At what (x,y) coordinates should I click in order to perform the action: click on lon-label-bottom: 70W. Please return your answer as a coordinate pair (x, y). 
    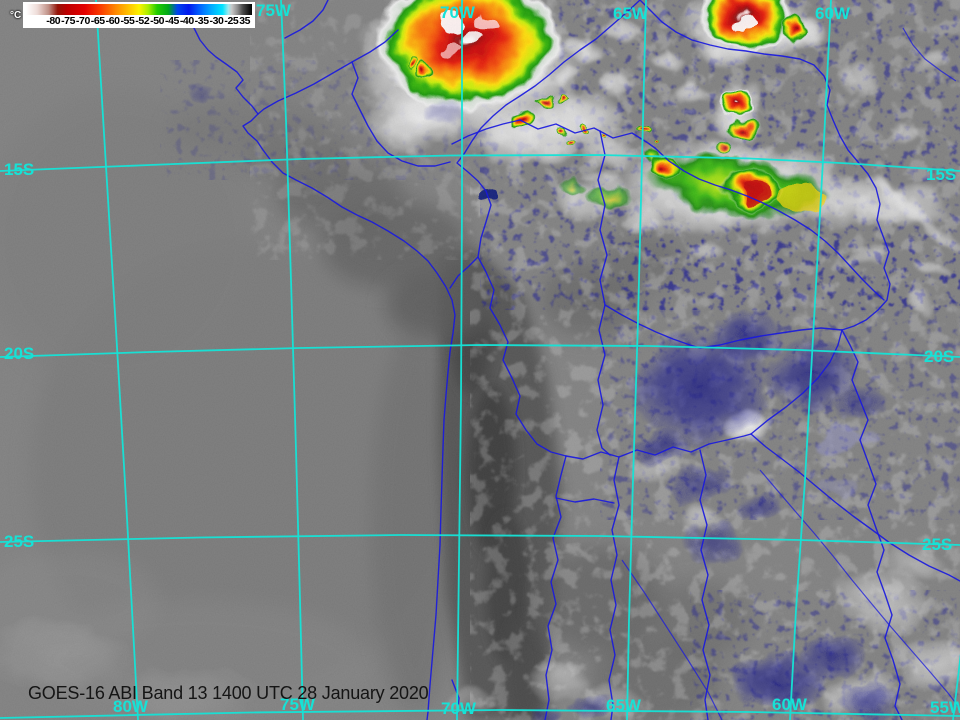
    Looking at the image, I should click on (459, 708).